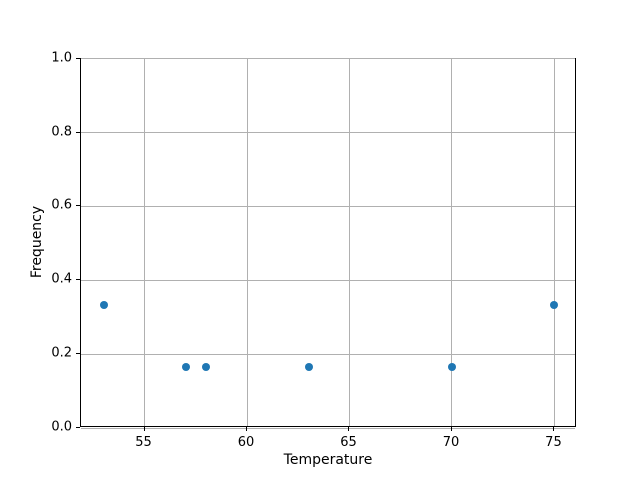 Image resolution: width=640 pixels, height=480 pixels. I want to click on x-axis-label: Temperature, so click(328, 460).